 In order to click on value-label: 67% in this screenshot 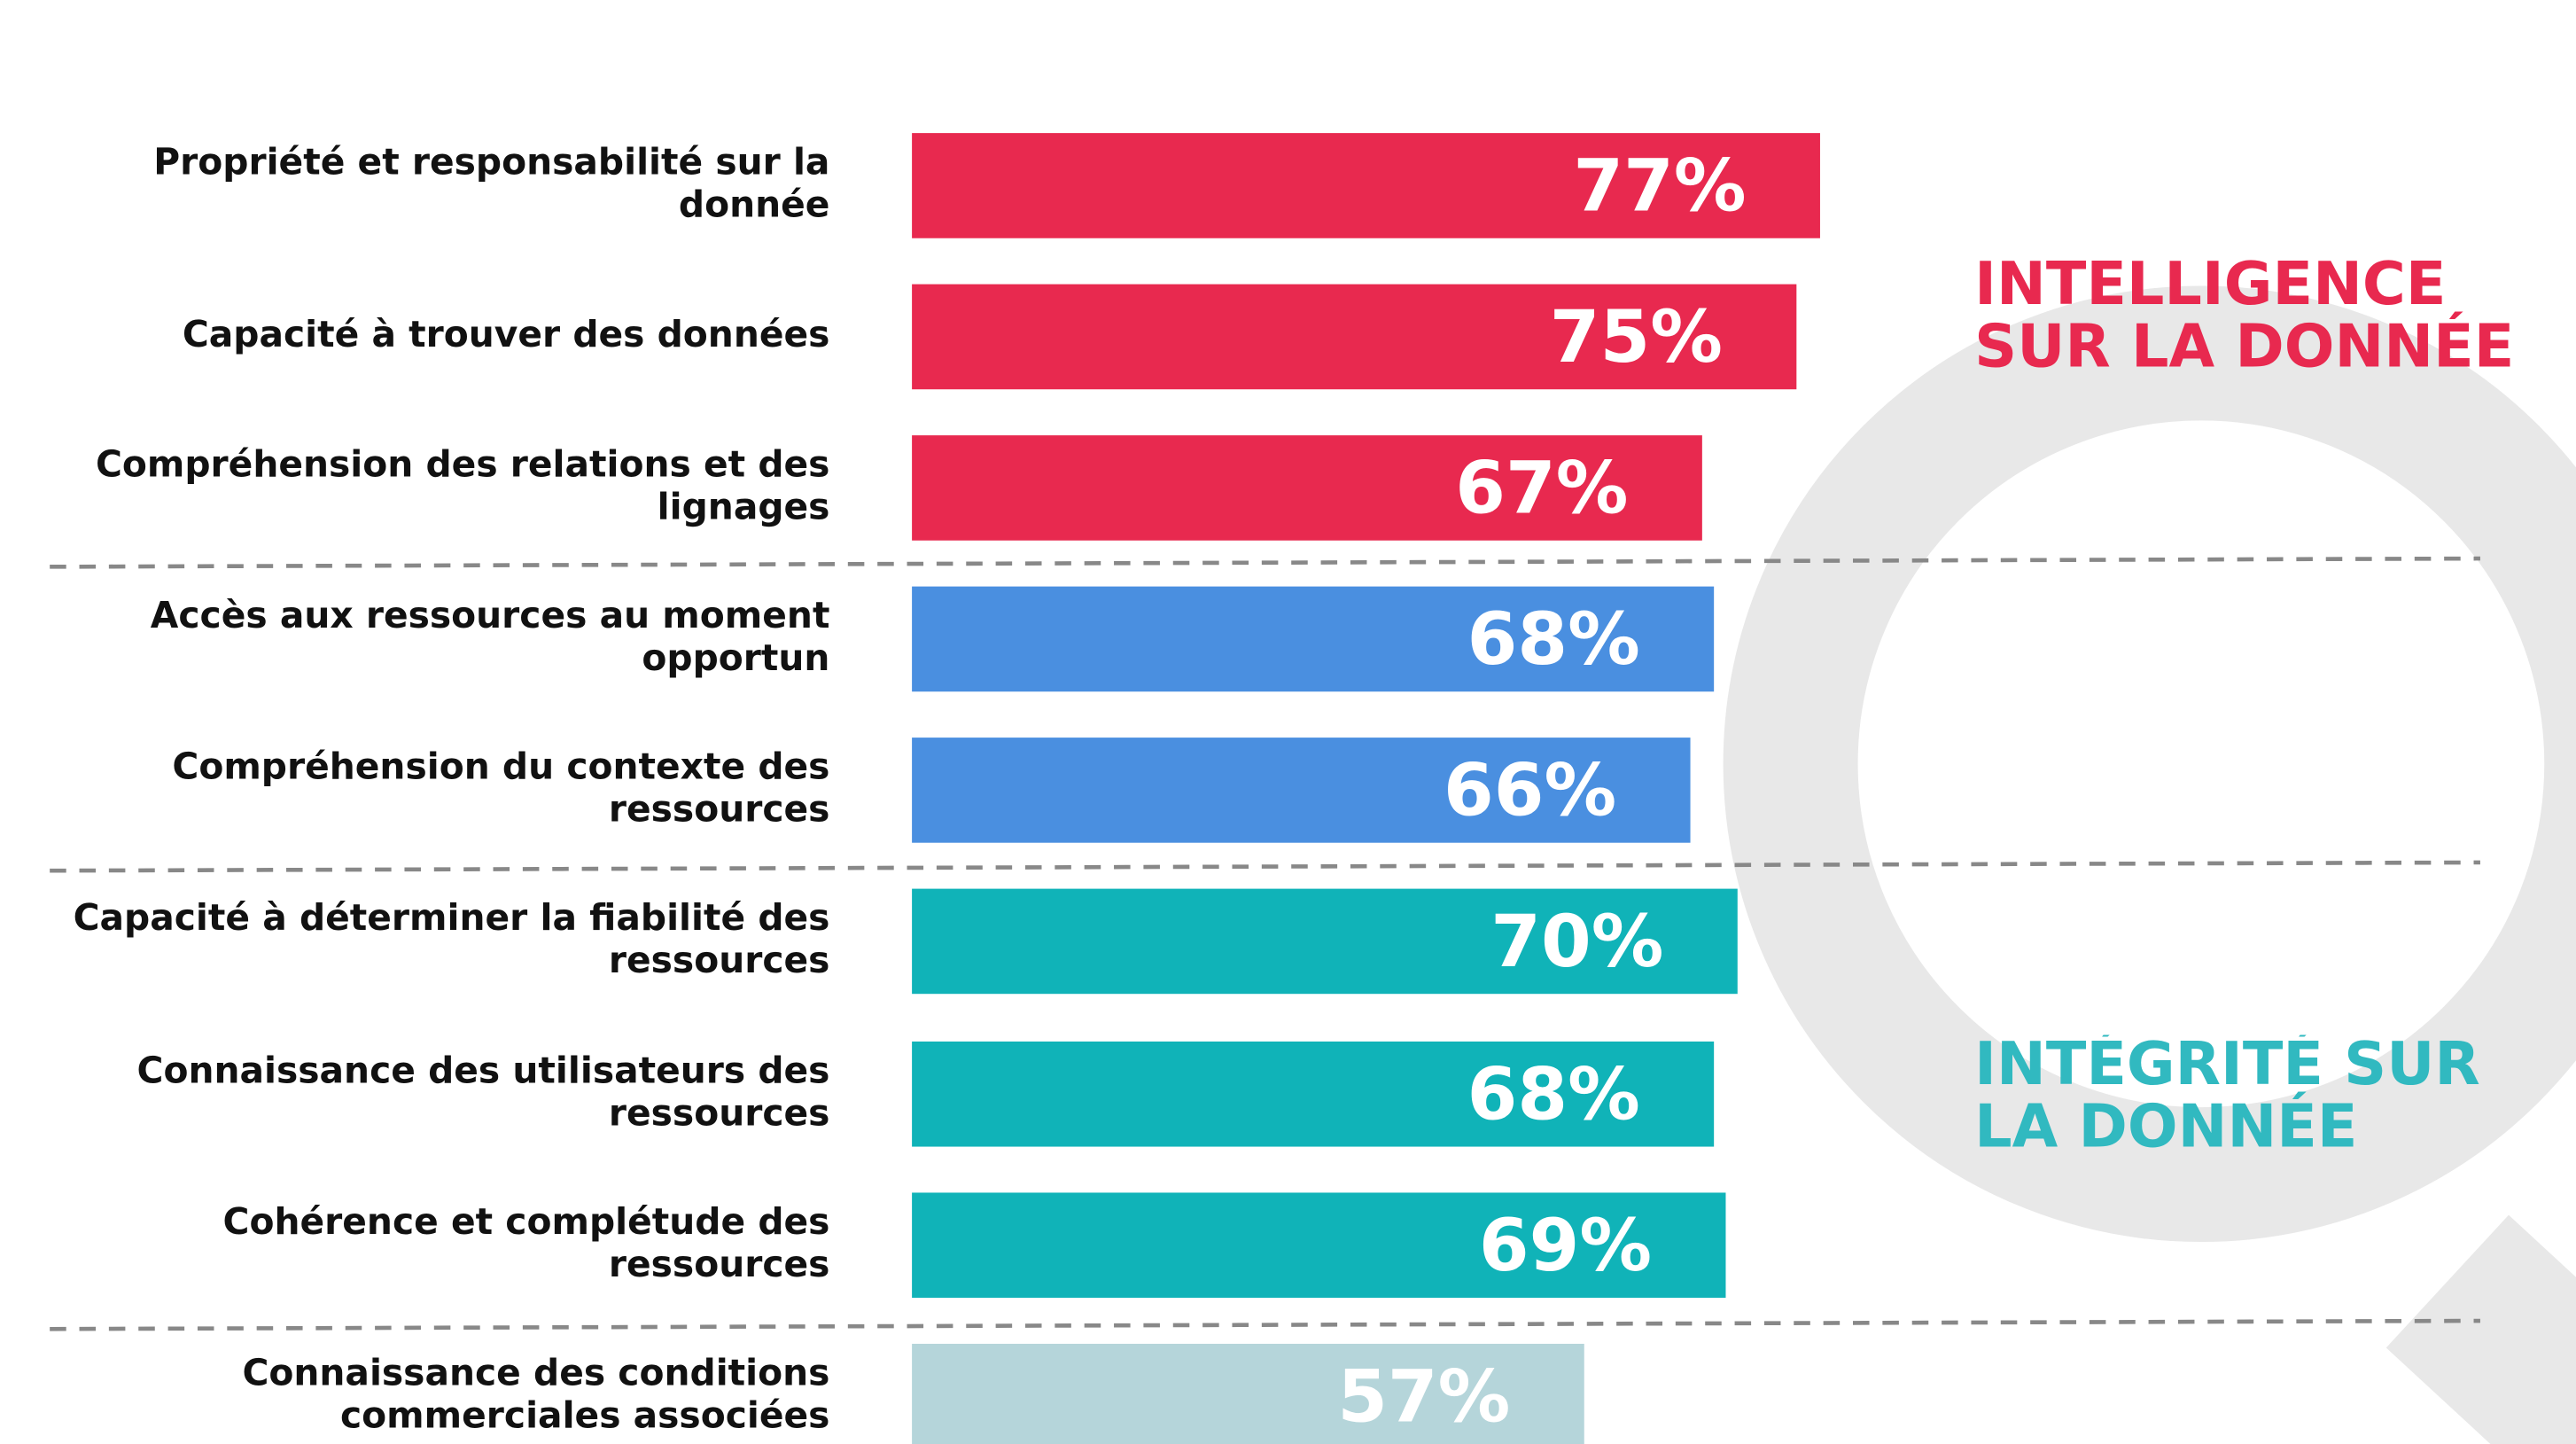, I will do `click(1542, 488)`.